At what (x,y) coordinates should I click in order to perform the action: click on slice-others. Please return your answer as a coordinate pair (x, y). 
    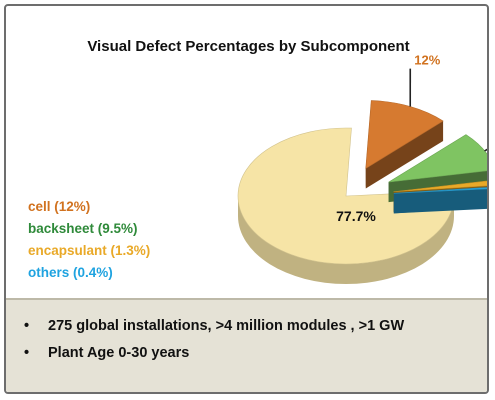
    Looking at the image, I should click on (440, 200).